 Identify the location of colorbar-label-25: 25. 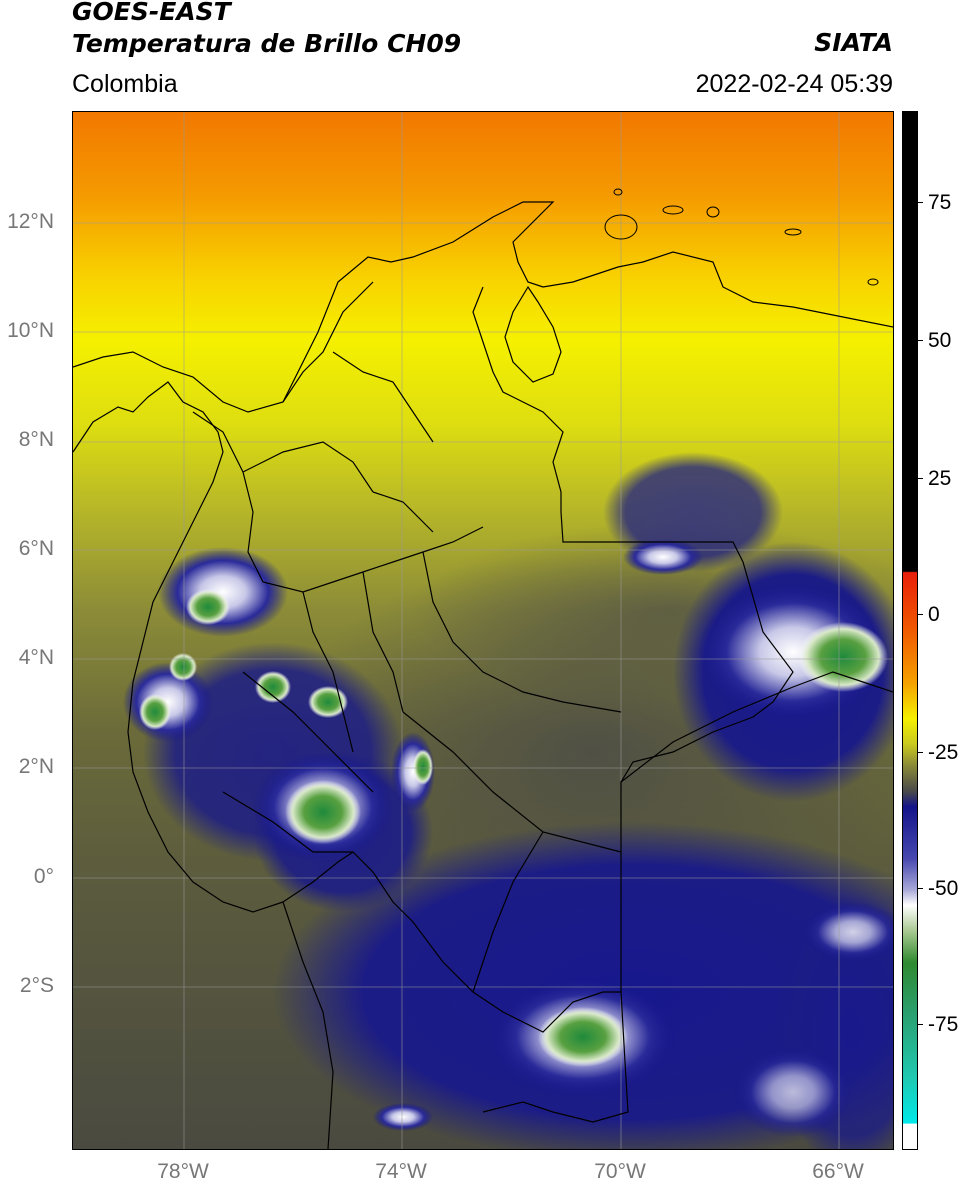
(940, 478).